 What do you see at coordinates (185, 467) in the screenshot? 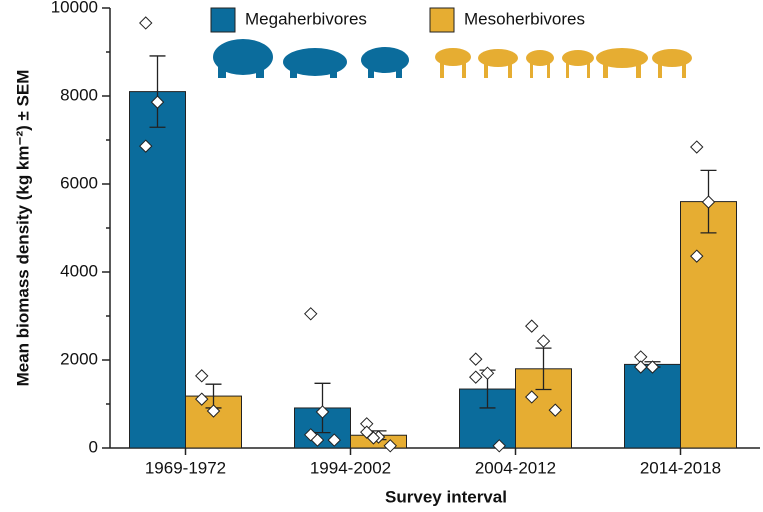
I see `x-tick-label: 1969-1972` at bounding box center [185, 467].